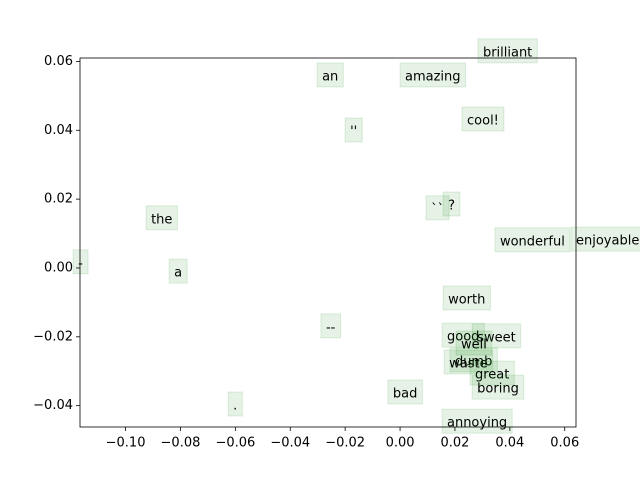  What do you see at coordinates (53, 405) in the screenshot?
I see `y-tick-label: −0.04` at bounding box center [53, 405].